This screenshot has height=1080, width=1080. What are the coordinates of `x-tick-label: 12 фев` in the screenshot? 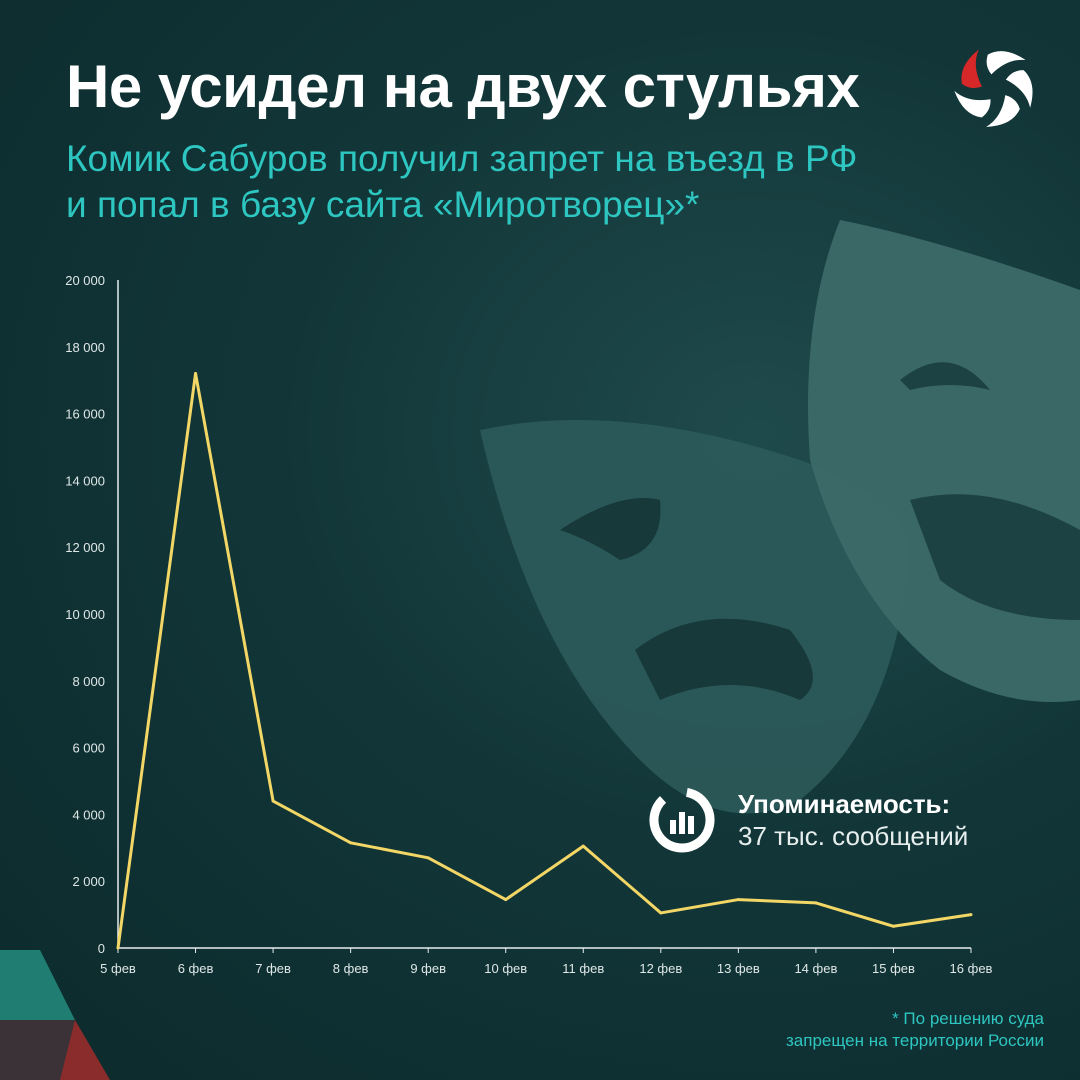 It's located at (660, 968).